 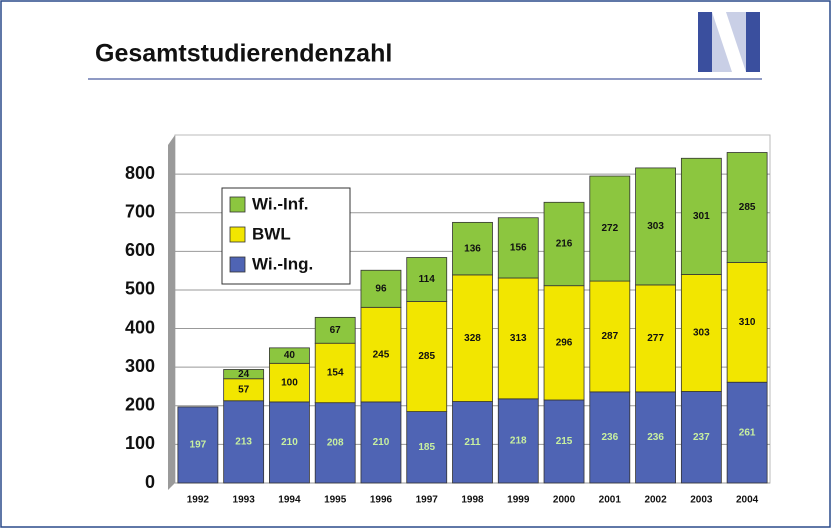 I want to click on value-label: 216, so click(x=564, y=244).